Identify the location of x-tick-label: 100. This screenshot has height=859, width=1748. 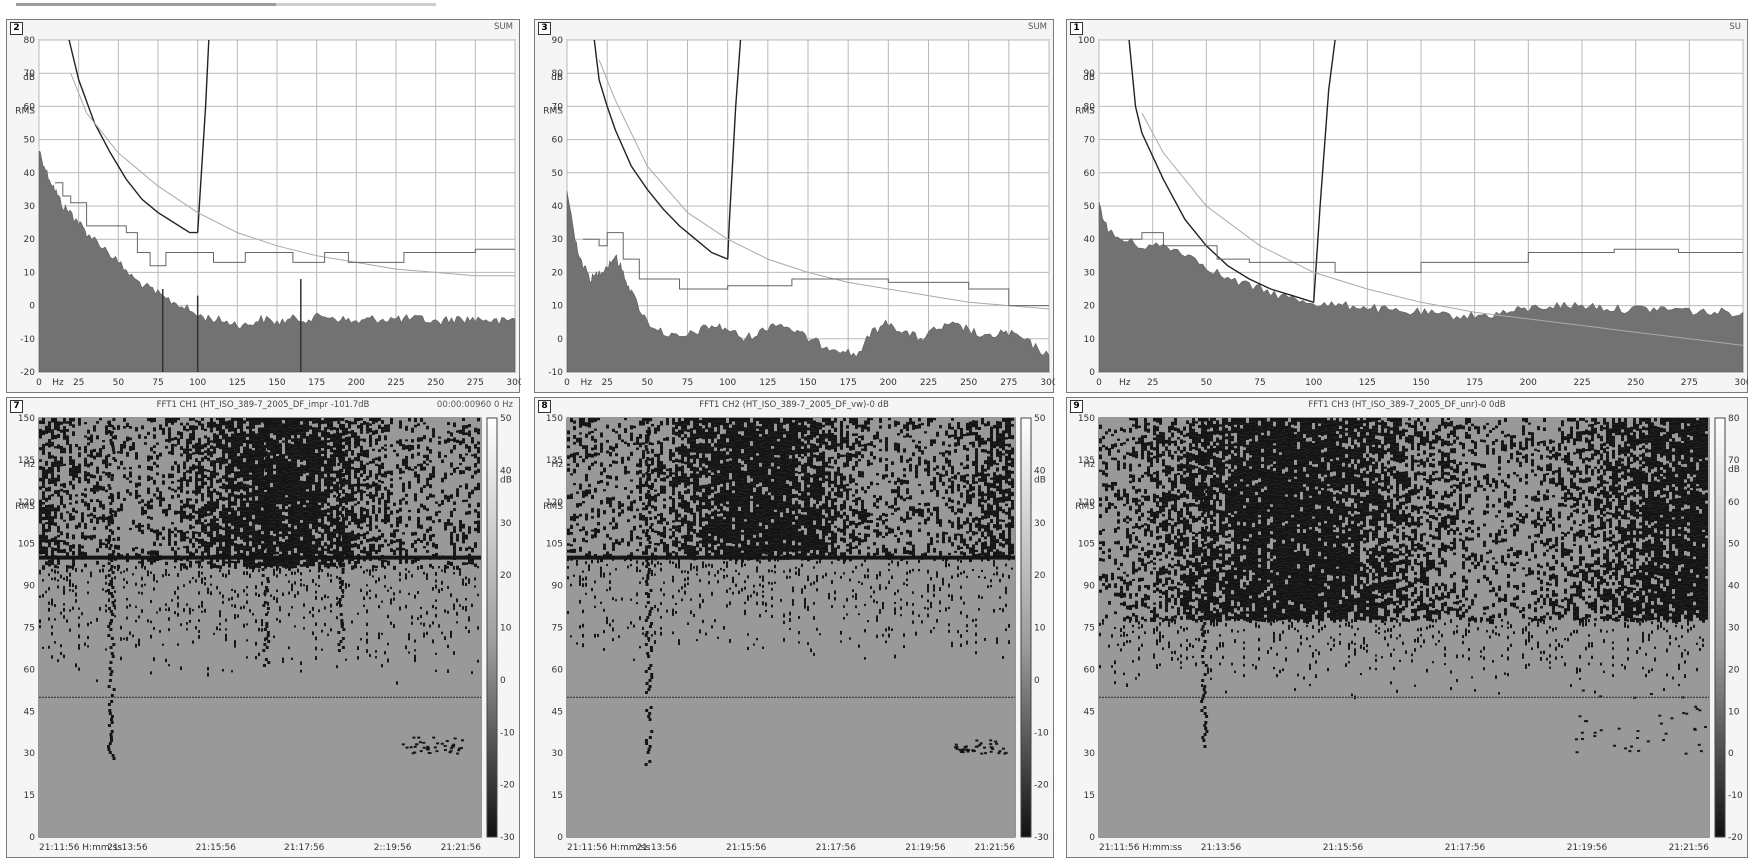
(1313, 383).